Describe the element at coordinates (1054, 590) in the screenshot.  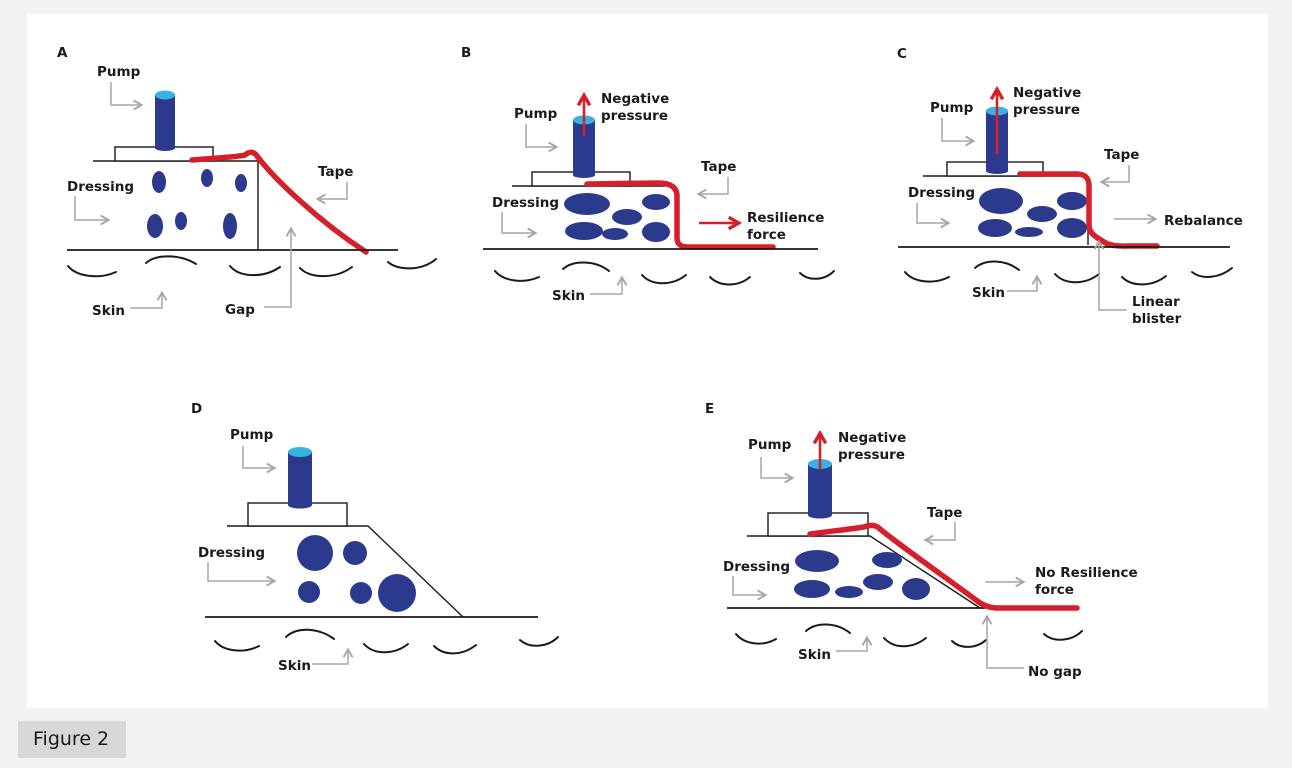
I see `no-resilience-force-label-line2: force` at that location.